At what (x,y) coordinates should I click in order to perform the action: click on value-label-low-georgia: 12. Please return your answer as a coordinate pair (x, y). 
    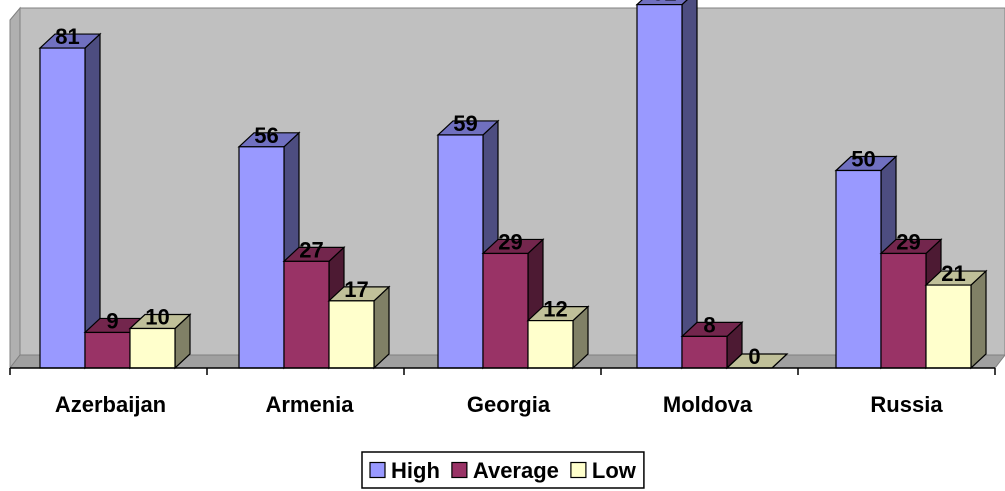
    Looking at the image, I should click on (555, 309).